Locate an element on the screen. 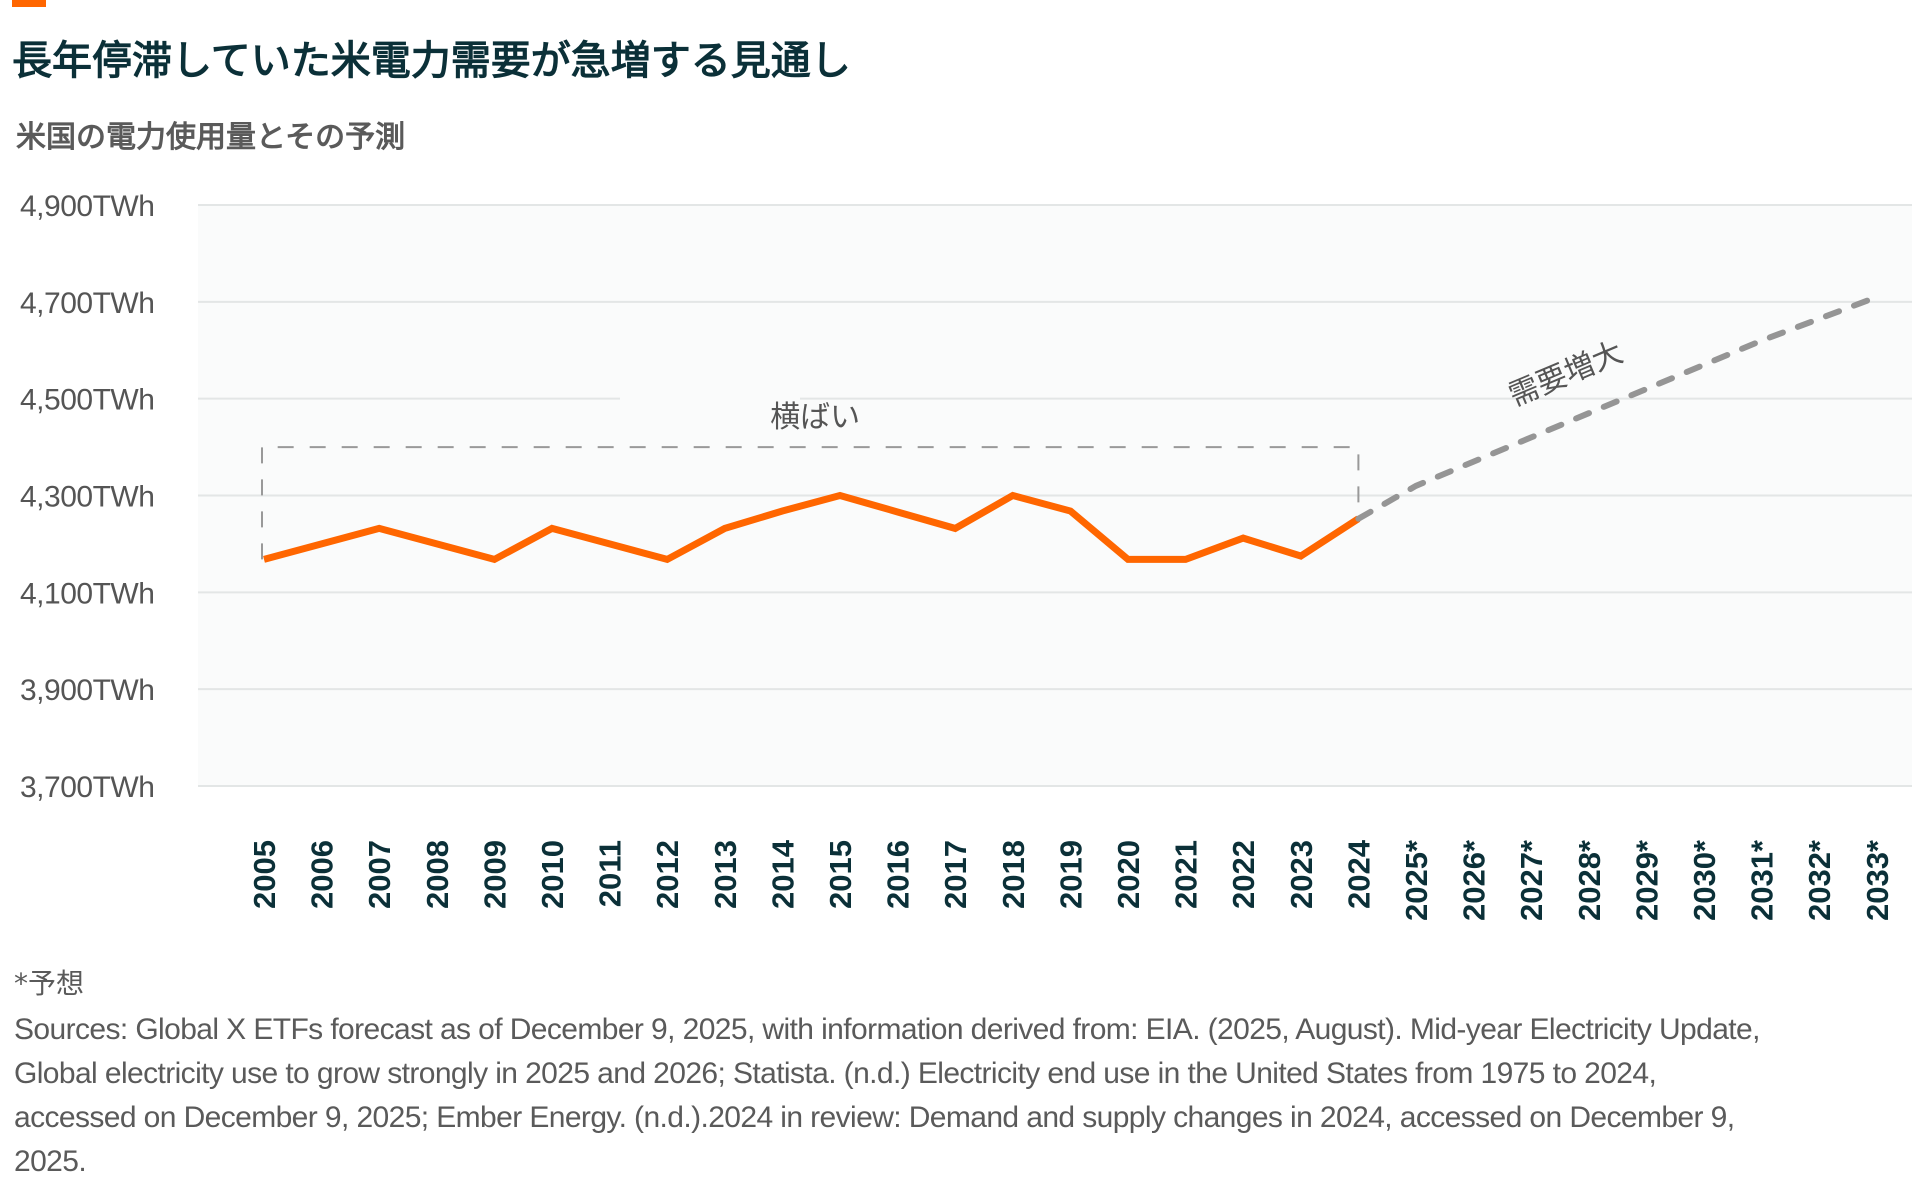 The width and height of the screenshot is (1920, 1184). x-tick-label: 2007 is located at coordinates (379, 874).